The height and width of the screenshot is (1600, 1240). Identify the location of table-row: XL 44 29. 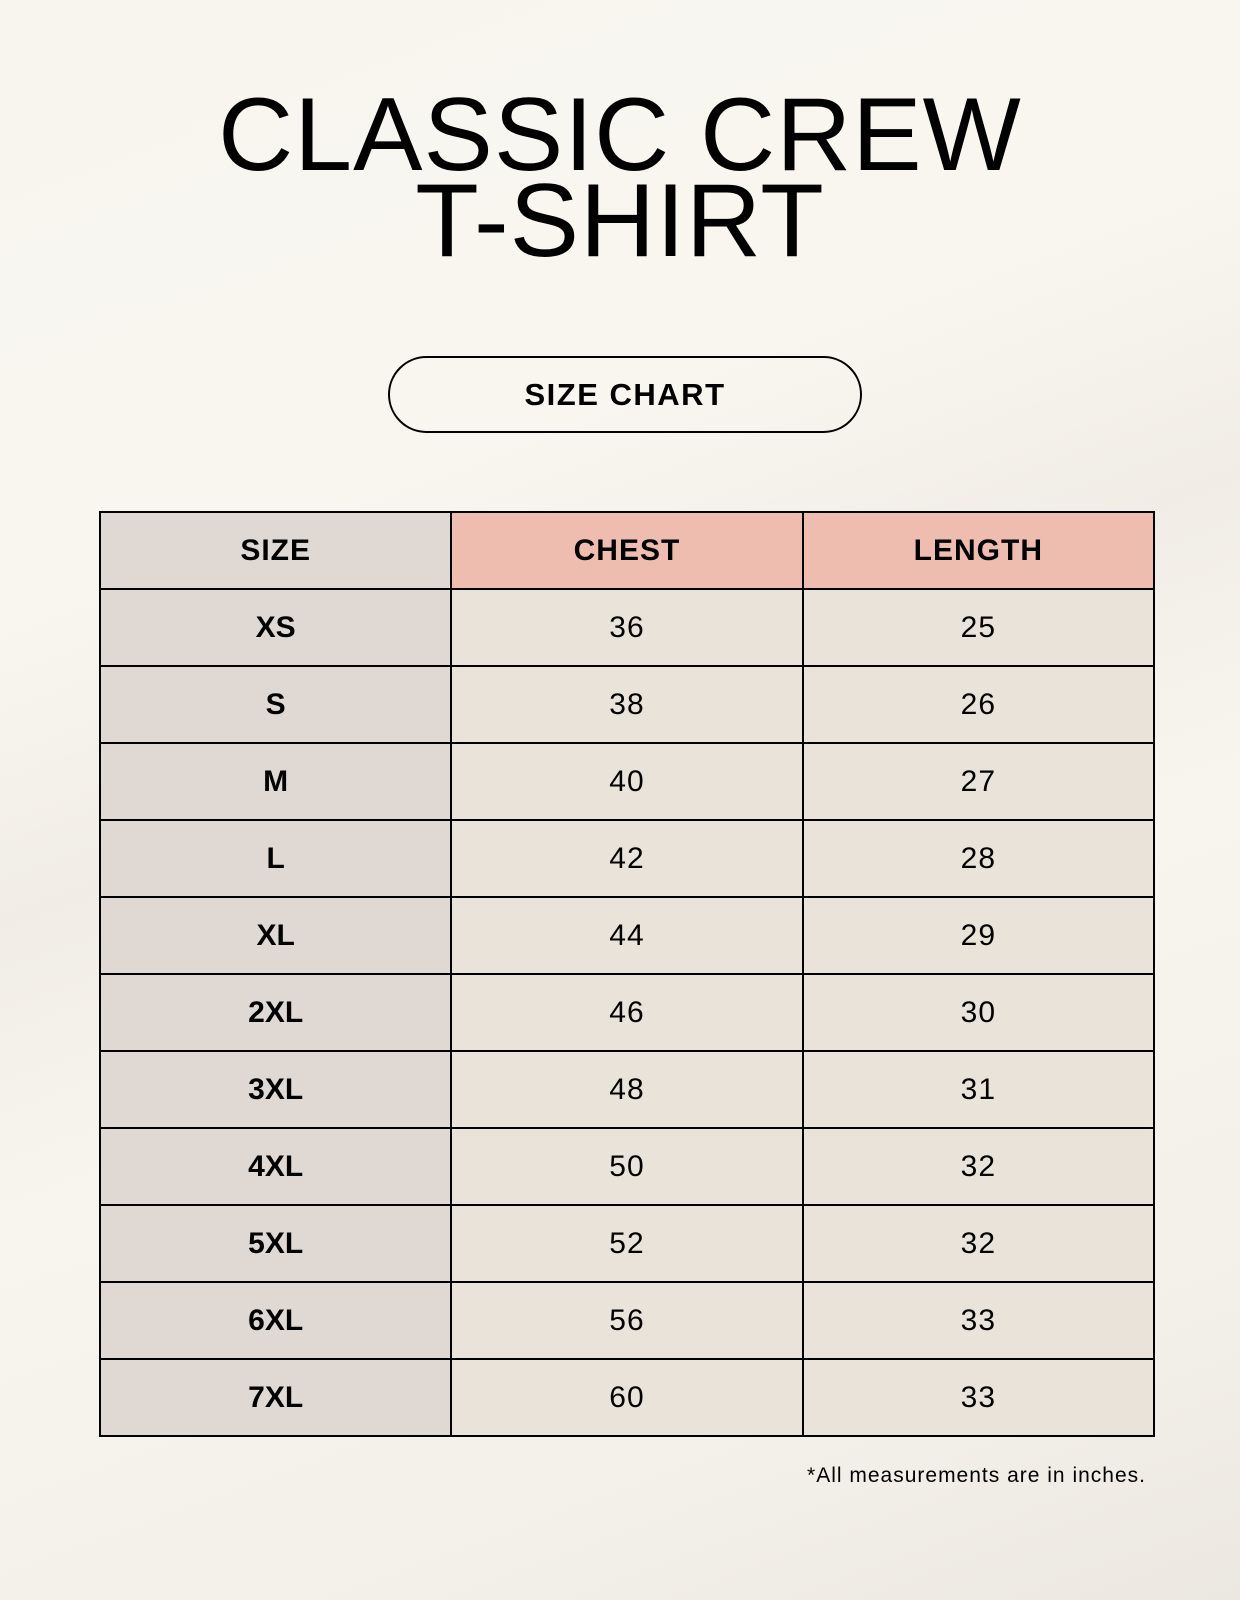
(627, 935).